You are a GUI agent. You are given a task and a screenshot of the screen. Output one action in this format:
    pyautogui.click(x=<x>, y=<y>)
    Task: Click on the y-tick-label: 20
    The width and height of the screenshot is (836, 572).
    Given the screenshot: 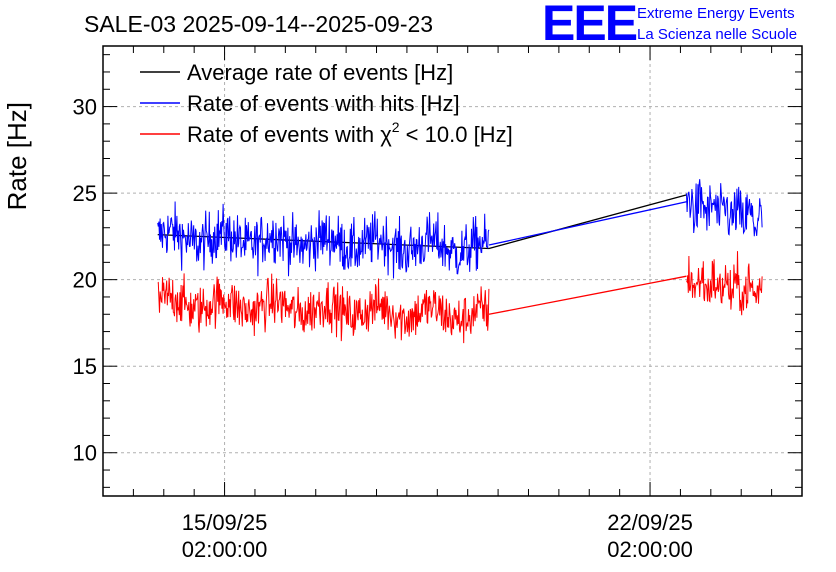 What is the action you would take?
    pyautogui.click(x=85, y=280)
    